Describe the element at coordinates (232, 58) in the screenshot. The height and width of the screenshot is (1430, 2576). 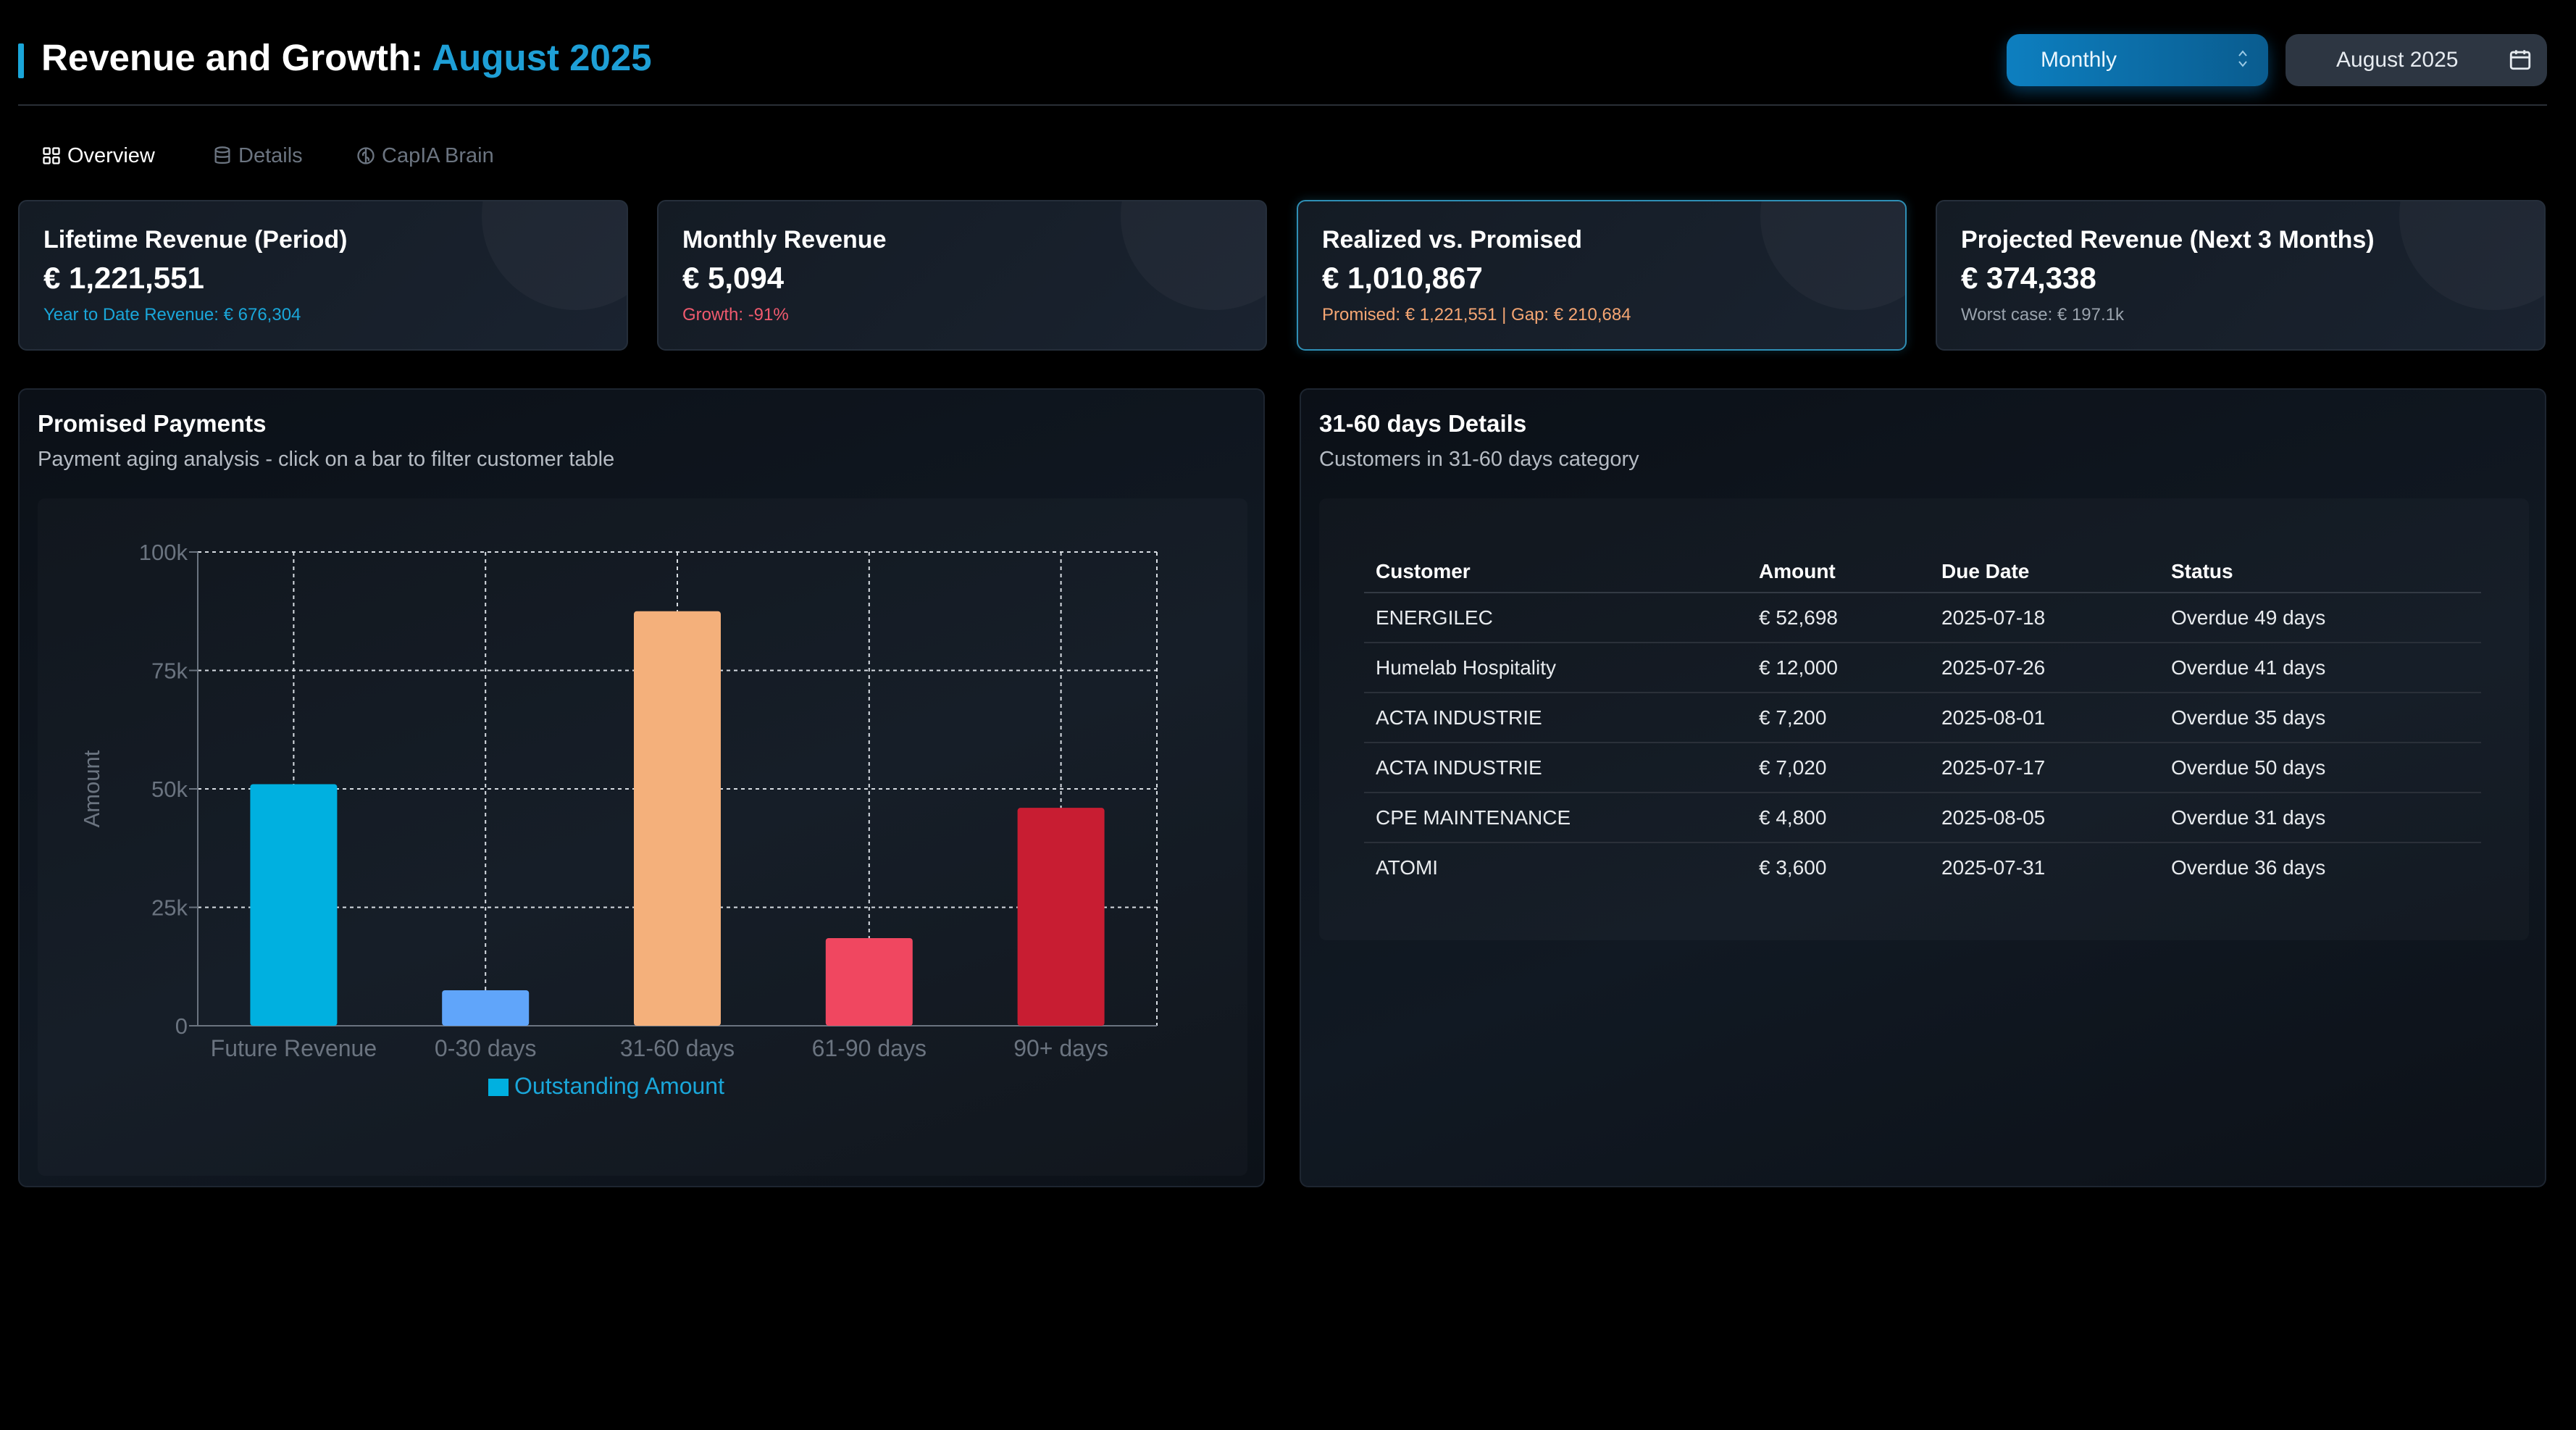
I see `page-title-prefix: Revenue and Growth:` at that location.